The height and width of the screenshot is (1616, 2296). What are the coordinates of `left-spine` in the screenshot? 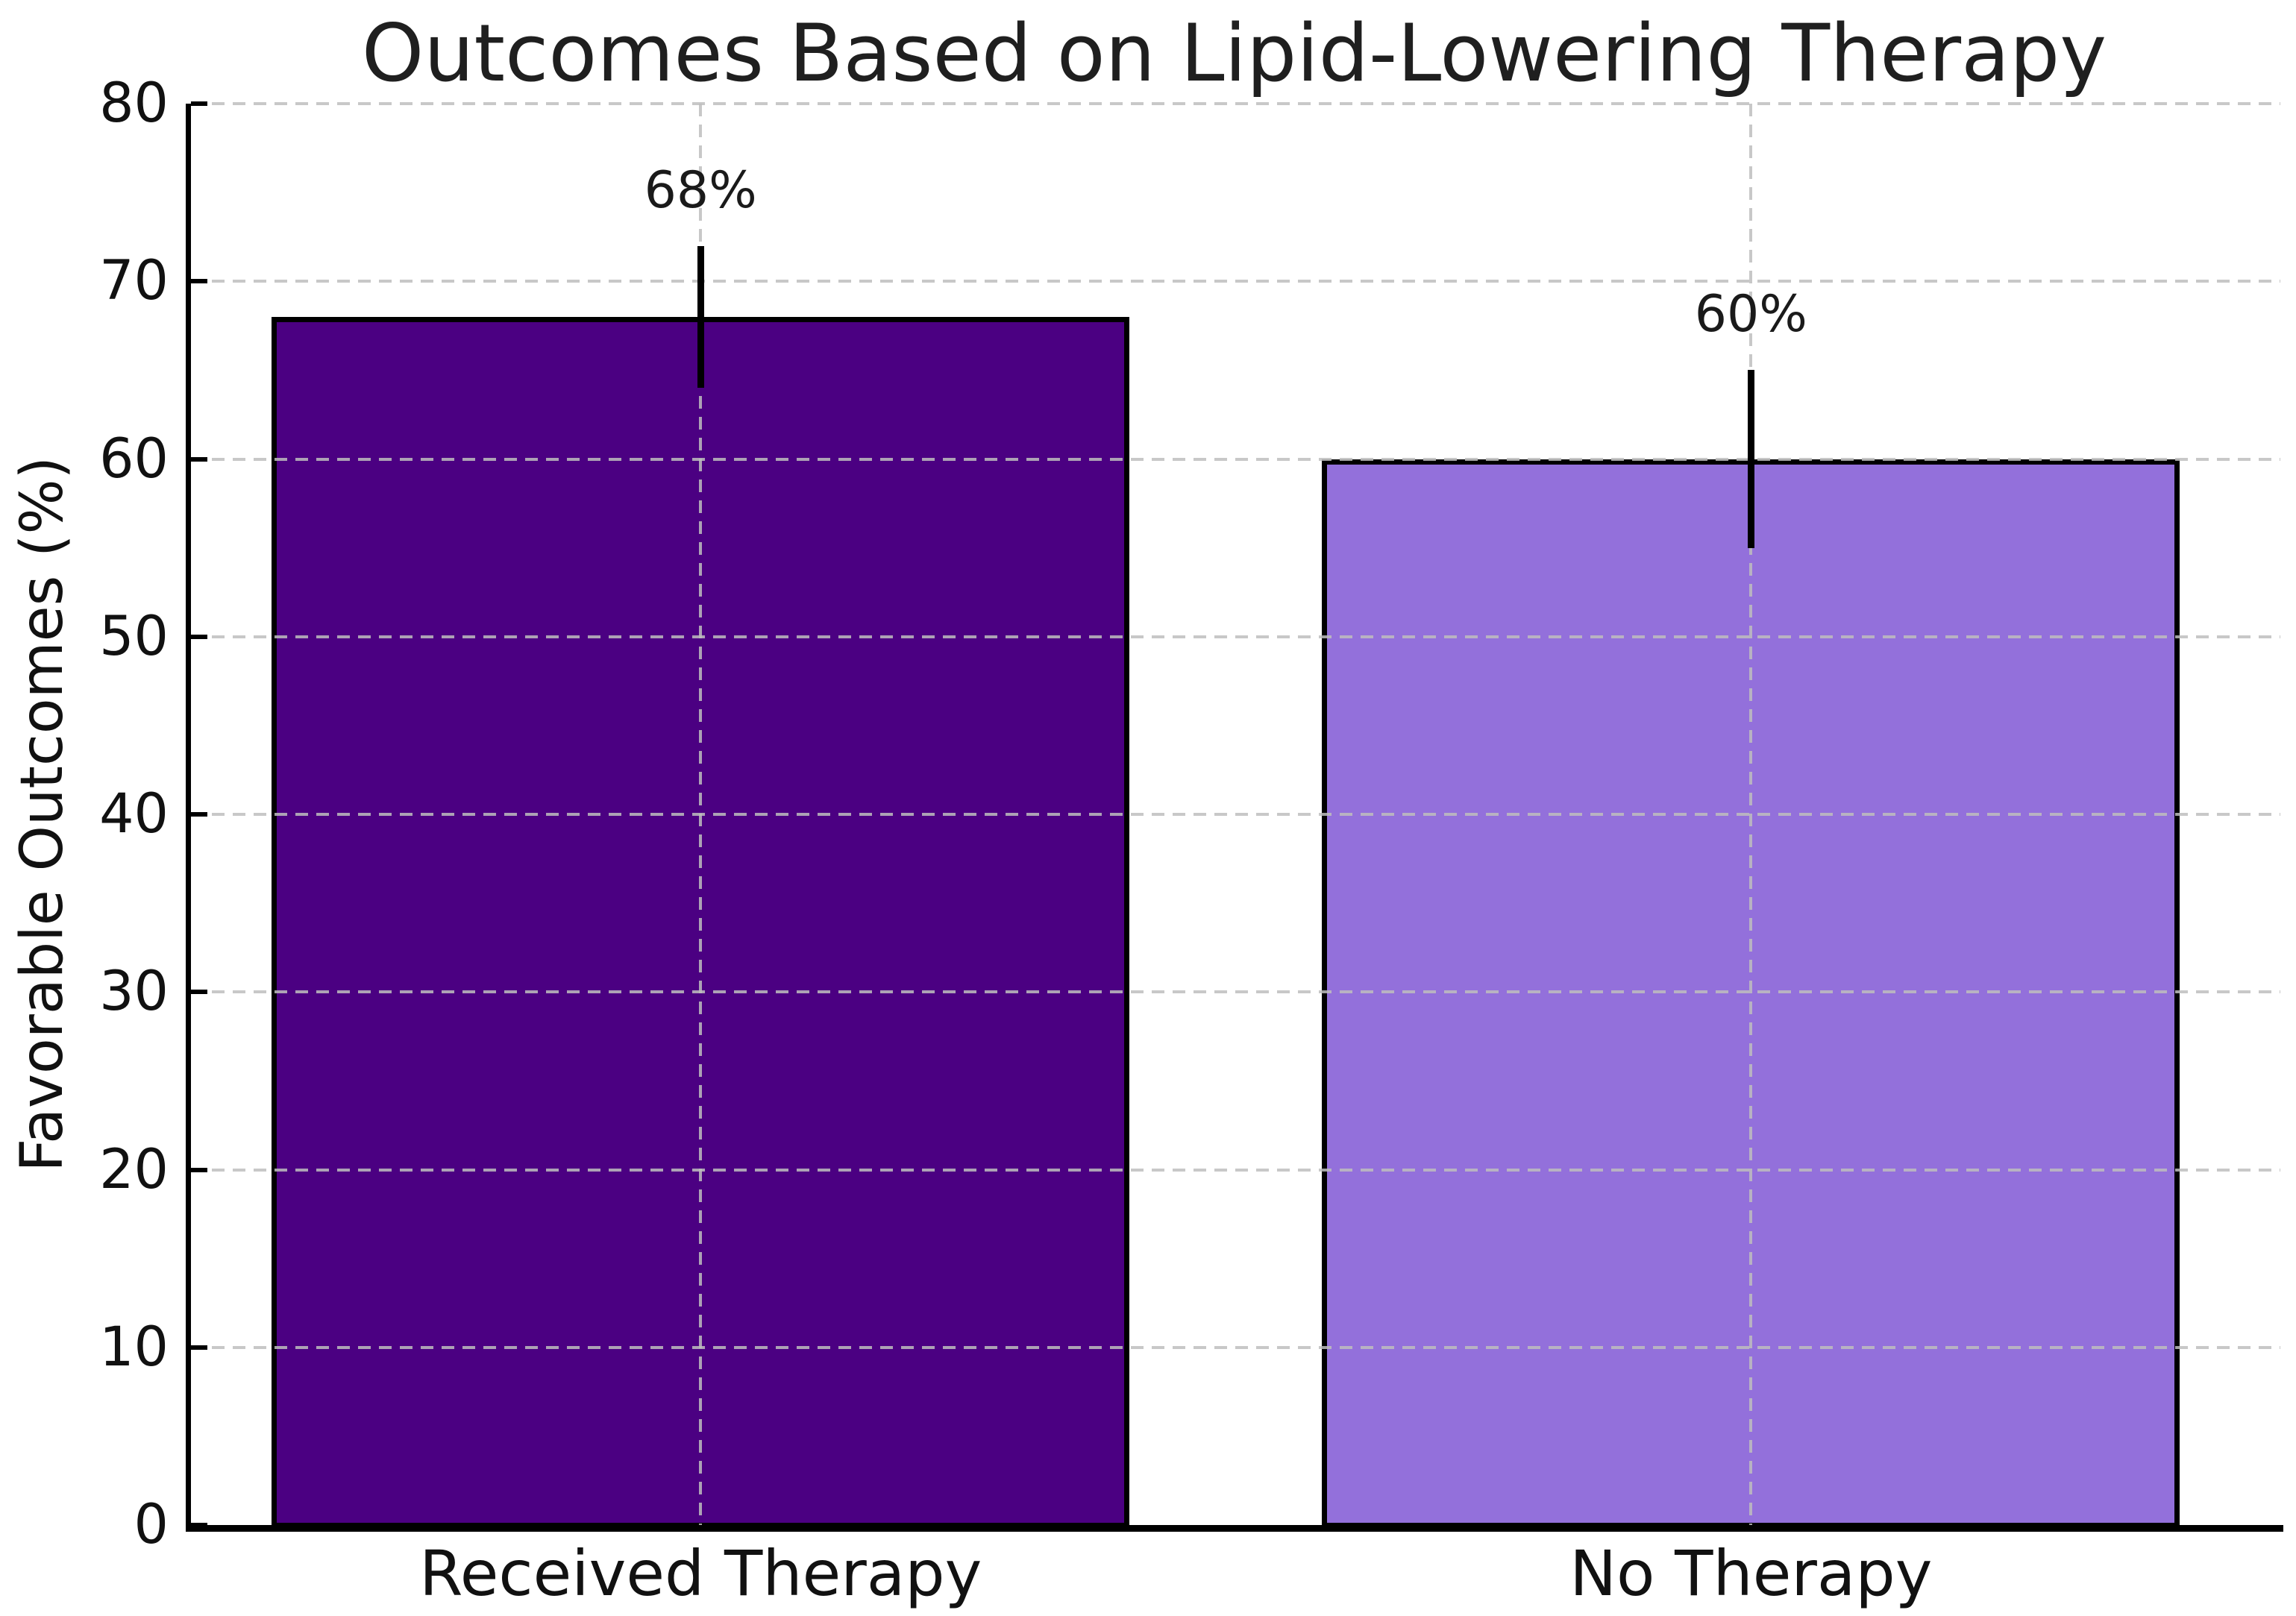 It's located at (188, 818).